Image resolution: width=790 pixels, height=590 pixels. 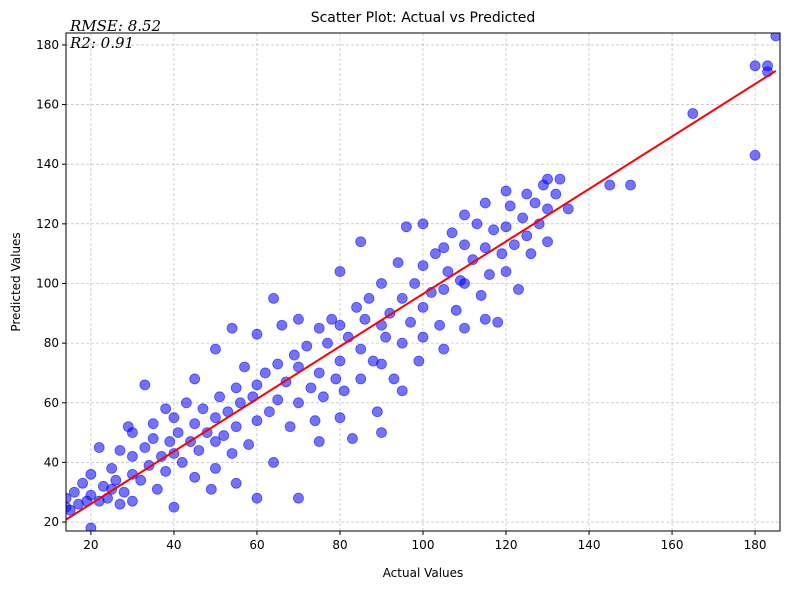 I want to click on x-tick-label: 60, so click(x=256, y=545).